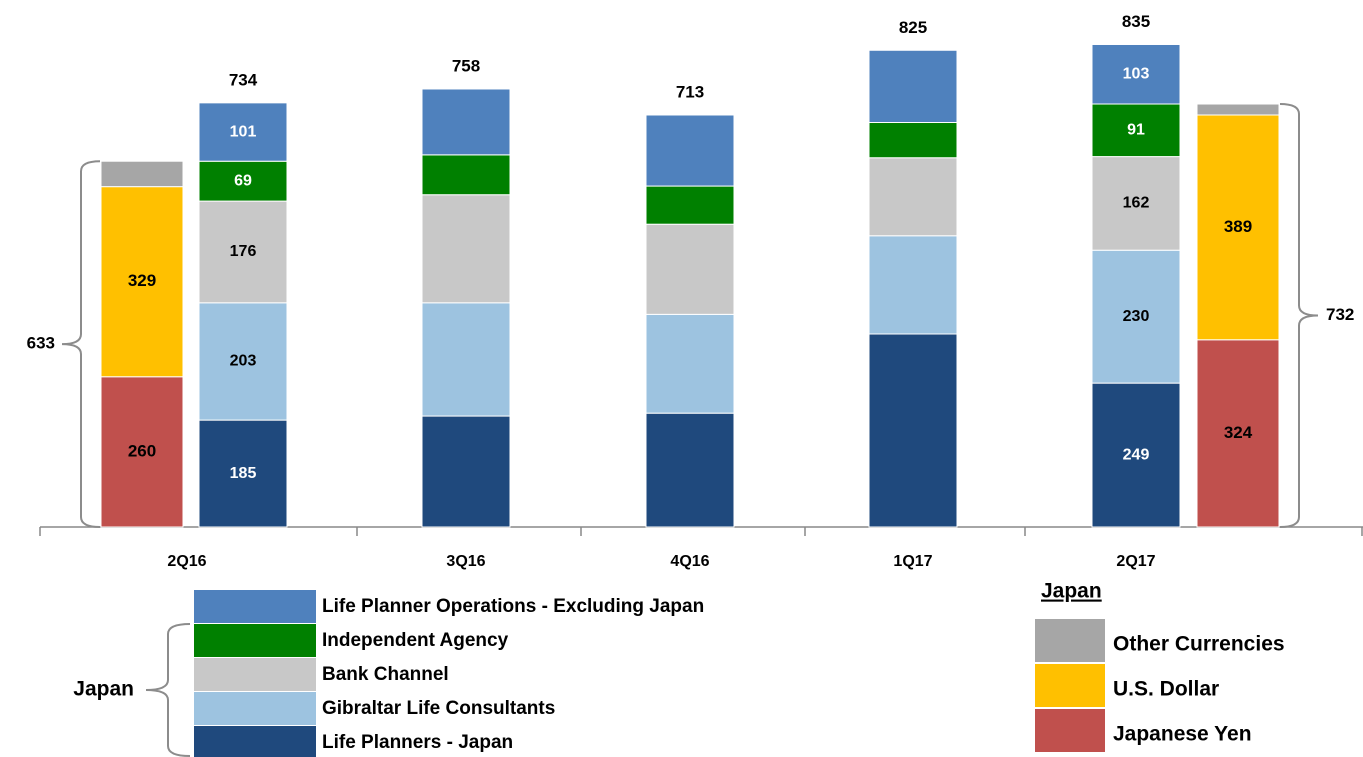 The image size is (1363, 757). I want to click on data-label: 329, so click(142, 280).